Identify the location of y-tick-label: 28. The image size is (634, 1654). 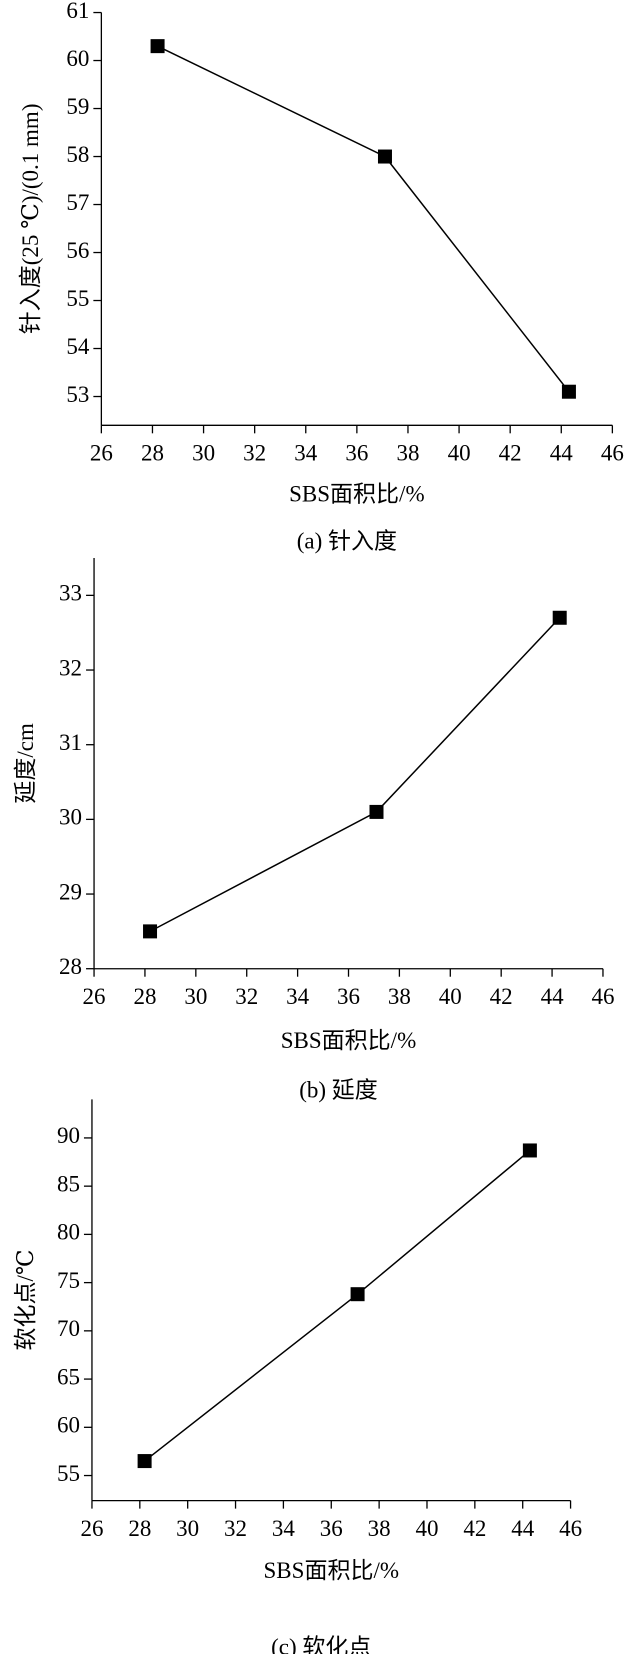
(70, 966).